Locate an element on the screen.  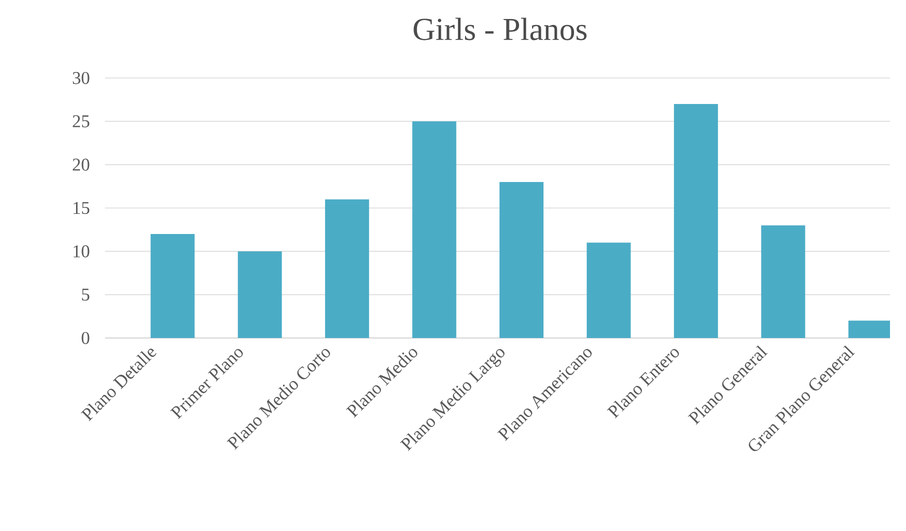
y-tick-label: 25 is located at coordinates (81, 121).